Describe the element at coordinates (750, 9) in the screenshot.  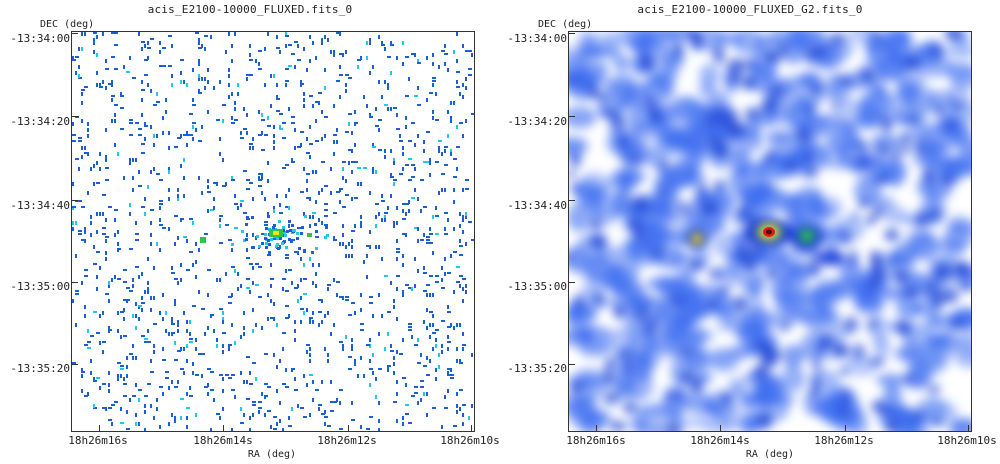
I see `right-image-title: acis_E2100-10000_FLUXED_G2.fits_0` at that location.